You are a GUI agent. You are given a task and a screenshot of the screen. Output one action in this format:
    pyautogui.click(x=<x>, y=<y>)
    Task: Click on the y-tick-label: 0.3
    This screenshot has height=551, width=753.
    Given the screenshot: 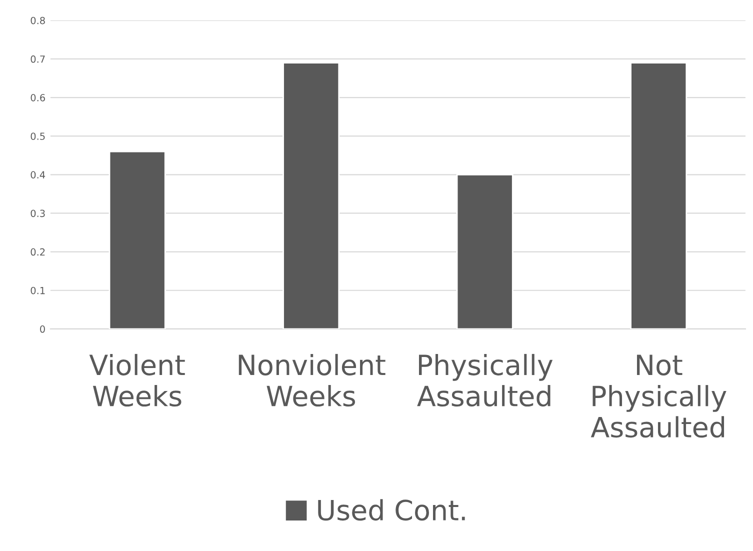 What is the action you would take?
    pyautogui.click(x=37, y=214)
    